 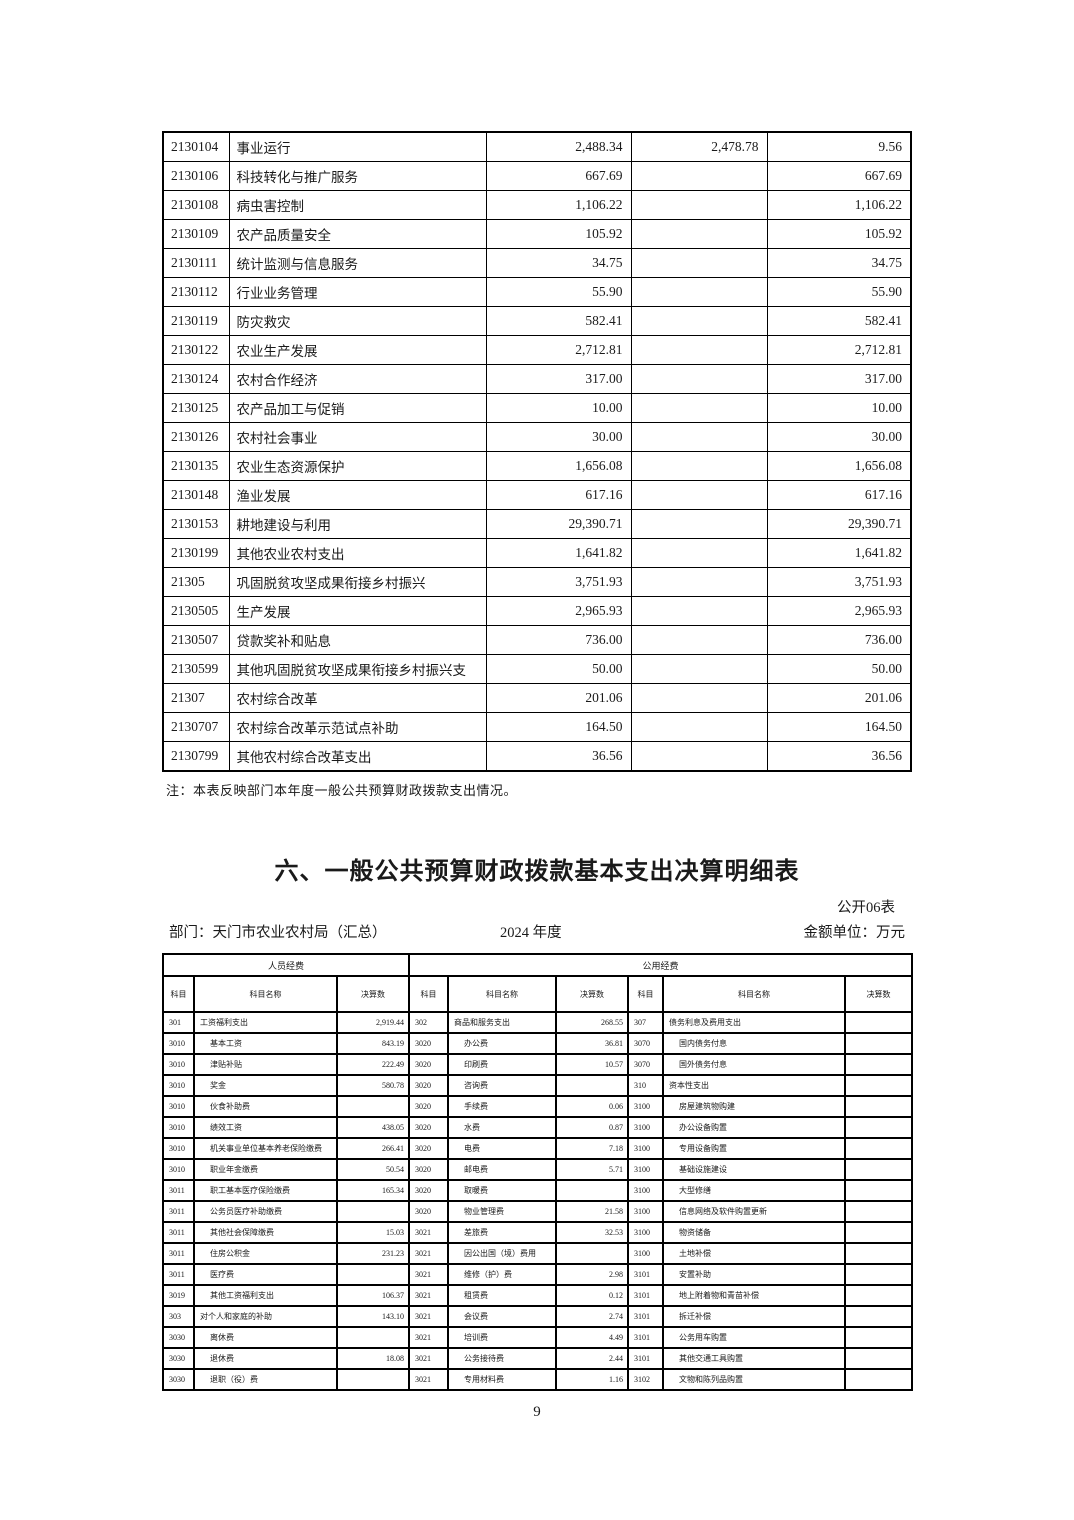 What do you see at coordinates (839, 408) in the screenshot?
I see `amount-cell: 10.00` at bounding box center [839, 408].